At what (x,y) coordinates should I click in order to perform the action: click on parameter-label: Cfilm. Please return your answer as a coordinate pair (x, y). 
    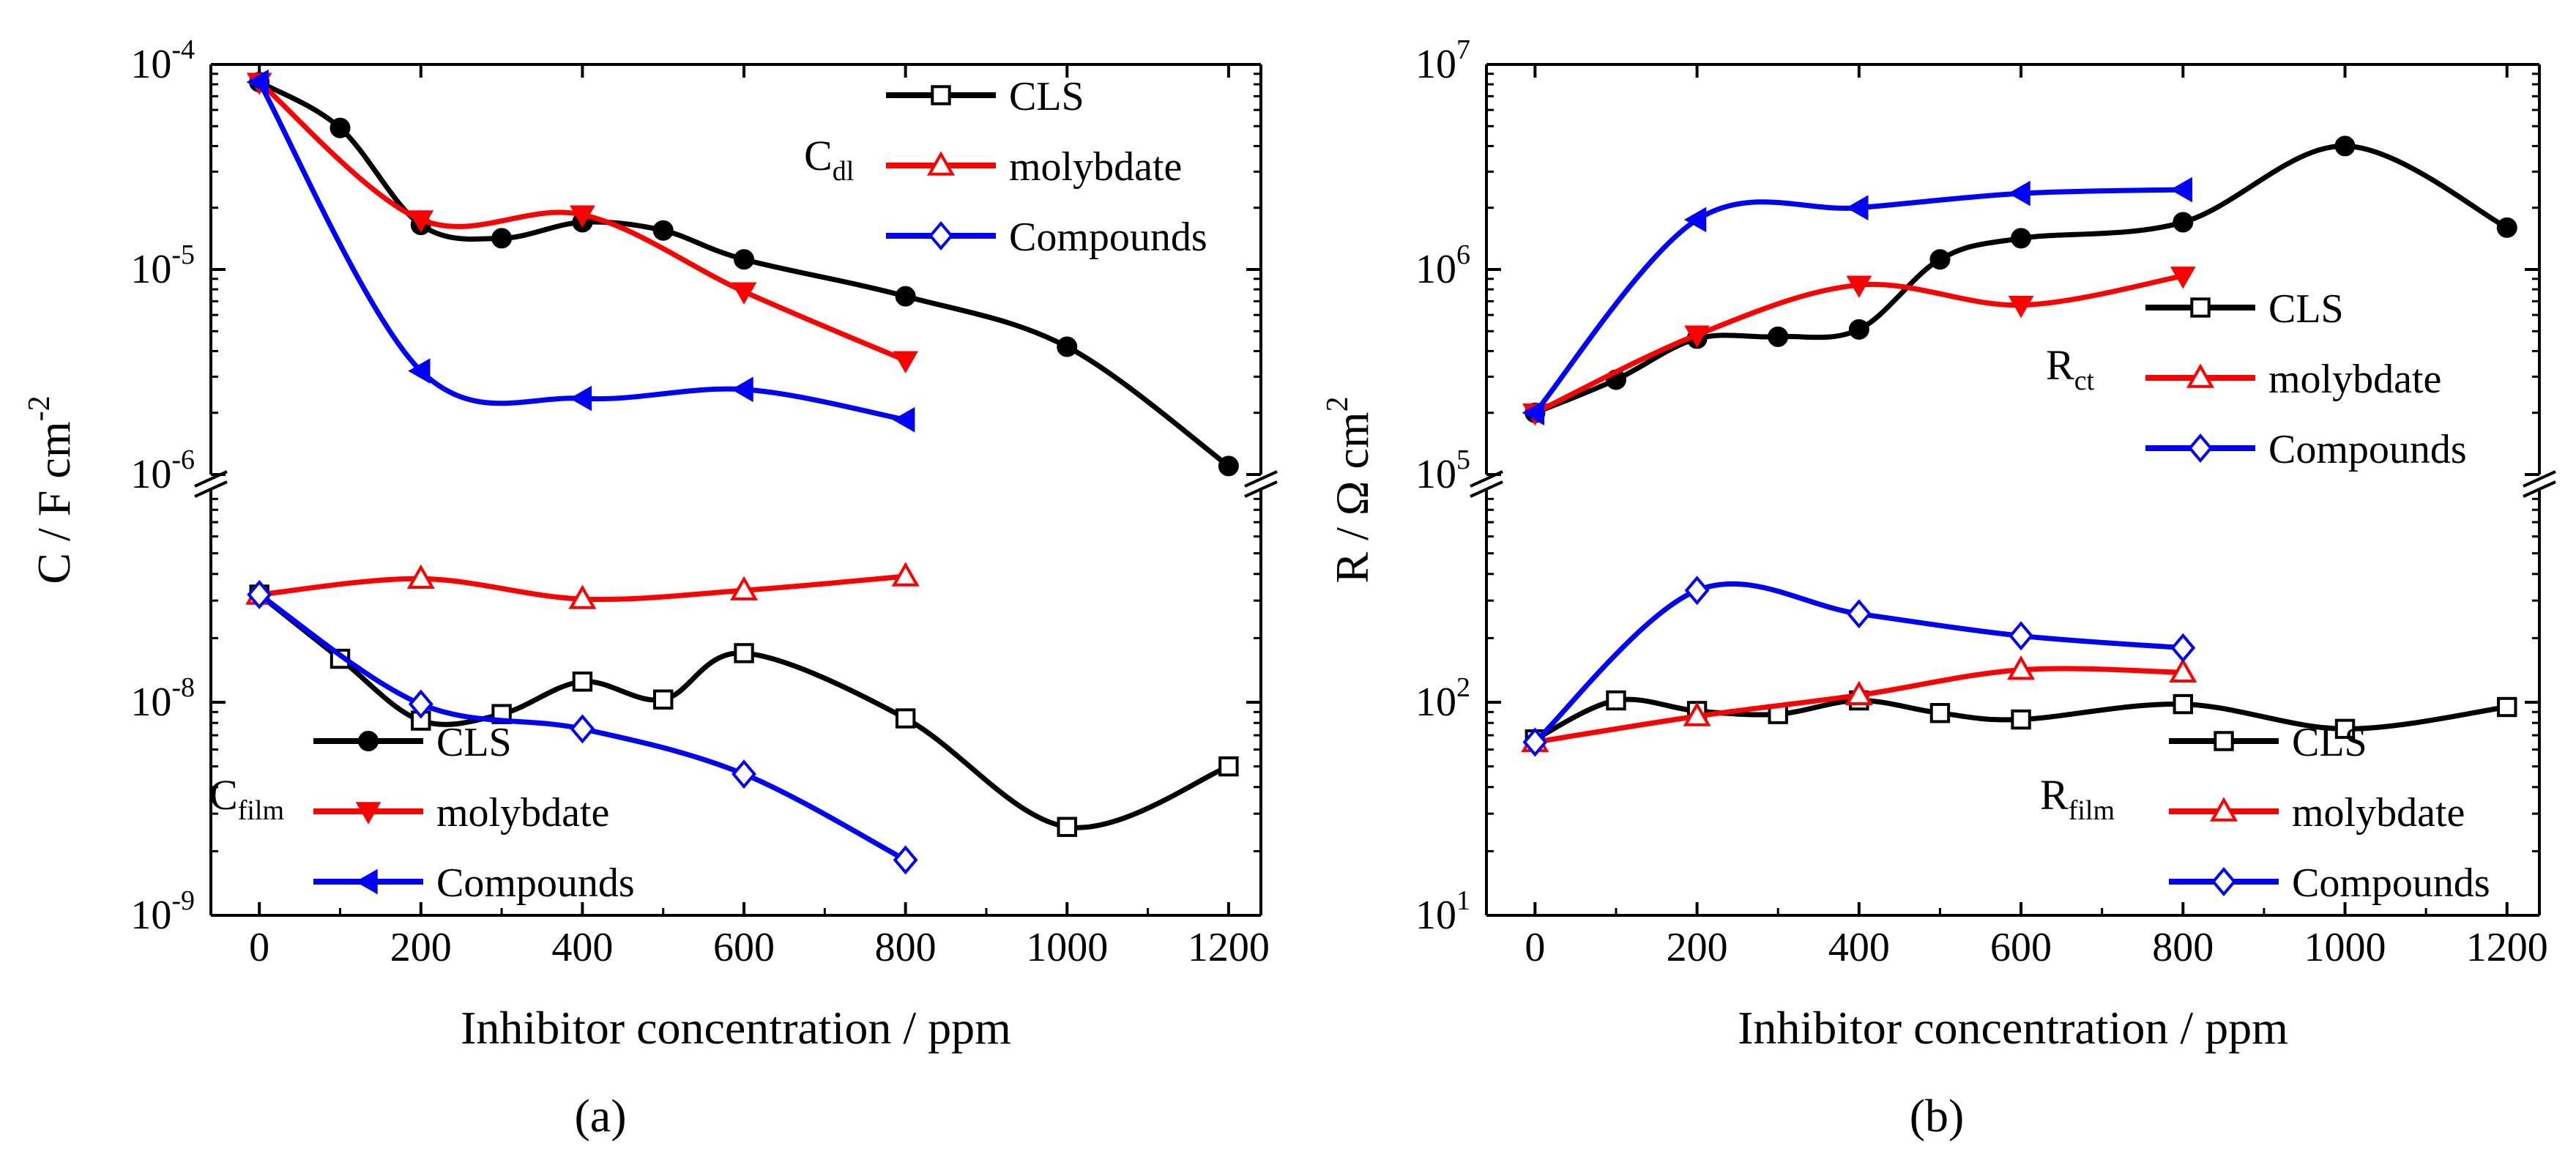
    Looking at the image, I should click on (246, 798).